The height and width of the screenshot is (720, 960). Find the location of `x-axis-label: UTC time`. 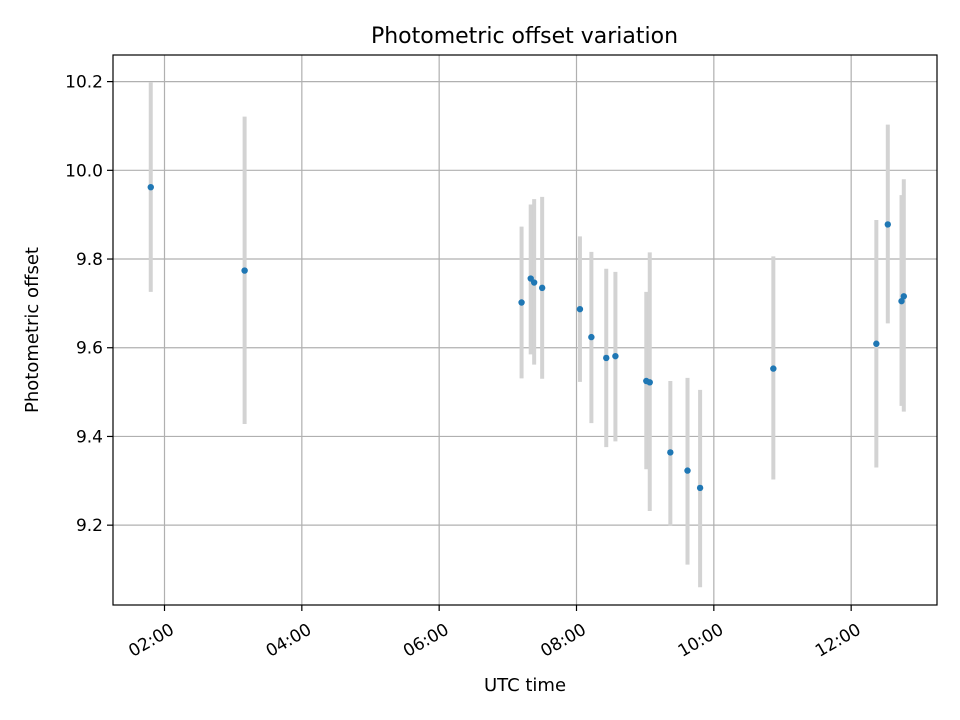

x-axis-label: UTC time is located at coordinates (525, 685).